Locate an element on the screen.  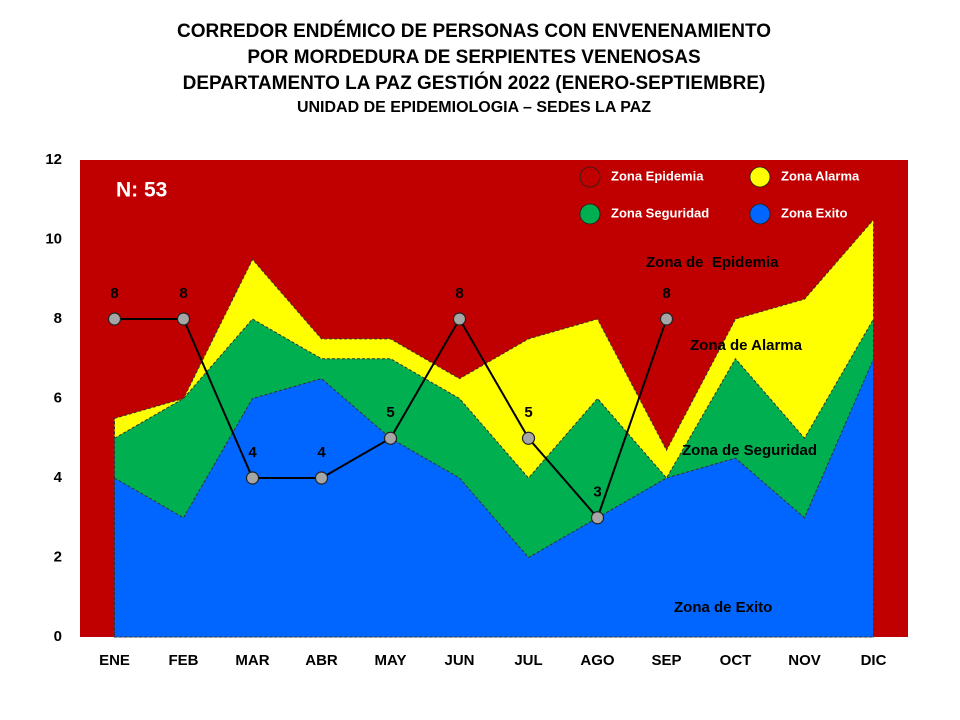
annotation: Zona de Seguridad is located at coordinates (749, 450).